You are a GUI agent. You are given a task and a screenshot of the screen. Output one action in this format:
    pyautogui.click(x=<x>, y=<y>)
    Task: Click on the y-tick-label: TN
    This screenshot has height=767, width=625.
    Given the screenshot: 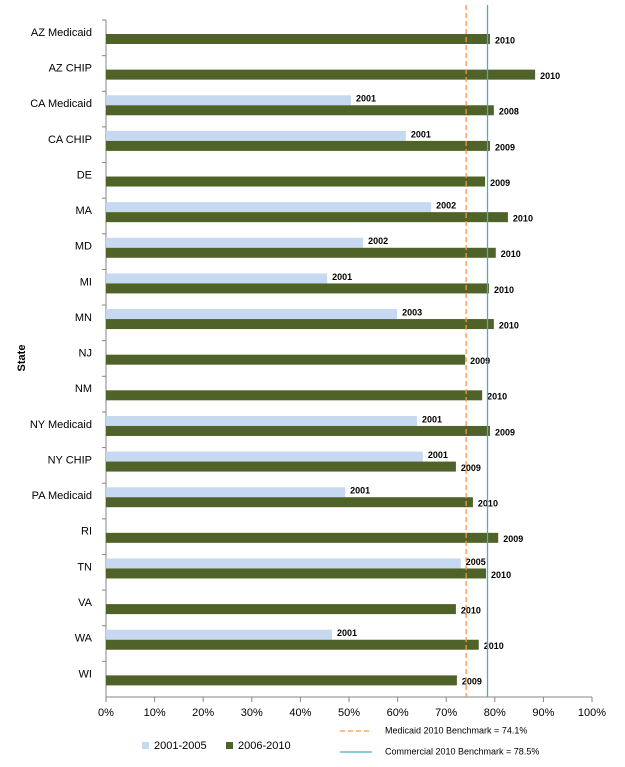 What is the action you would take?
    pyautogui.click(x=84, y=567)
    